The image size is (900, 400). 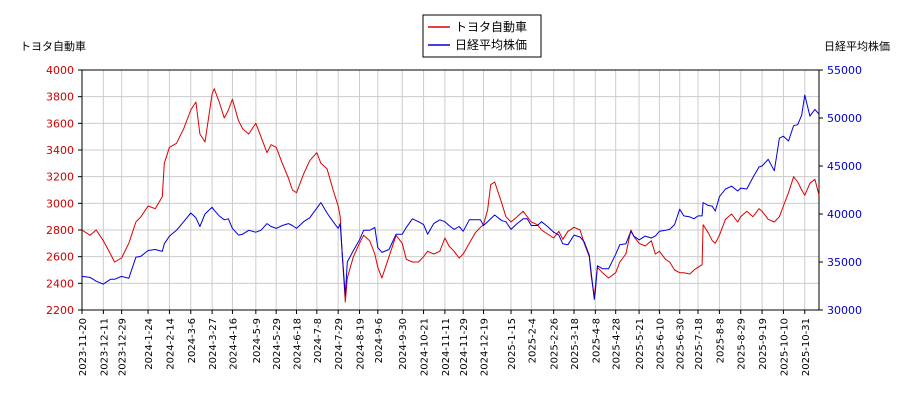 What do you see at coordinates (257, 340) in the screenshot?
I see `x-tick-label: 2024-5-9` at bounding box center [257, 340].